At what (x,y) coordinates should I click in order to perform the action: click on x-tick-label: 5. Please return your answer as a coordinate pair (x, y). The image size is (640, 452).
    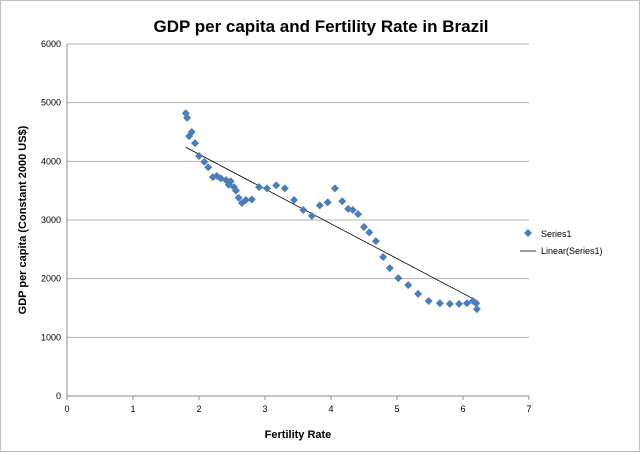
    Looking at the image, I should click on (396, 409).